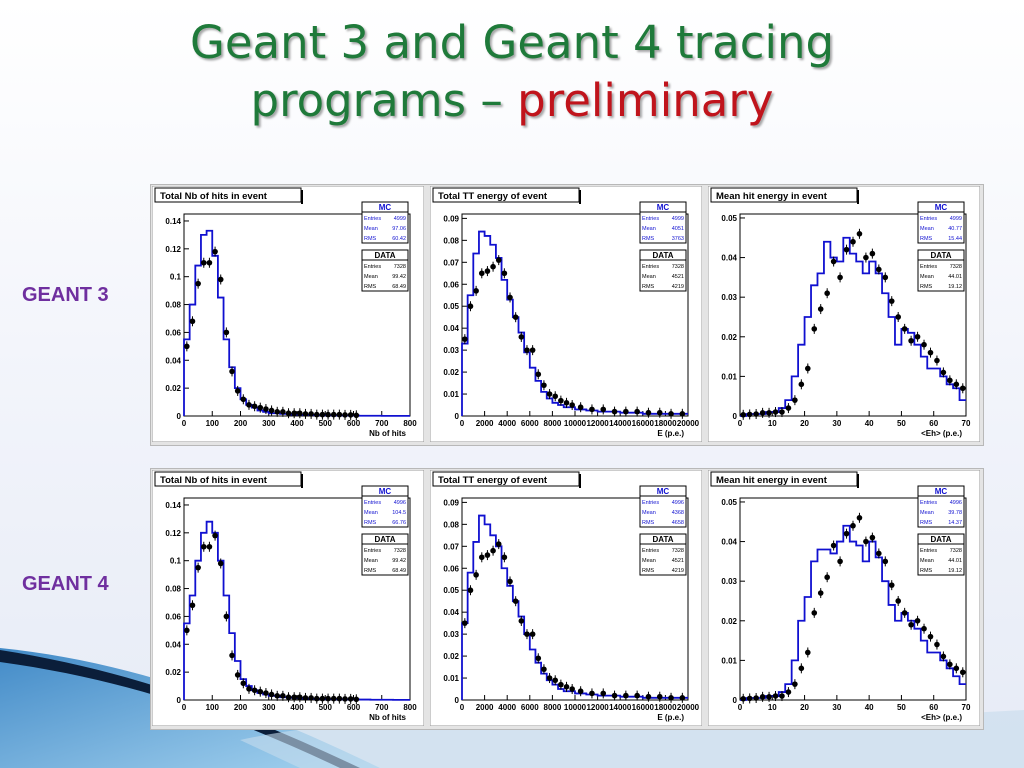 The height and width of the screenshot is (768, 1024). I want to click on data-stats-key: RMS, so click(926, 571).